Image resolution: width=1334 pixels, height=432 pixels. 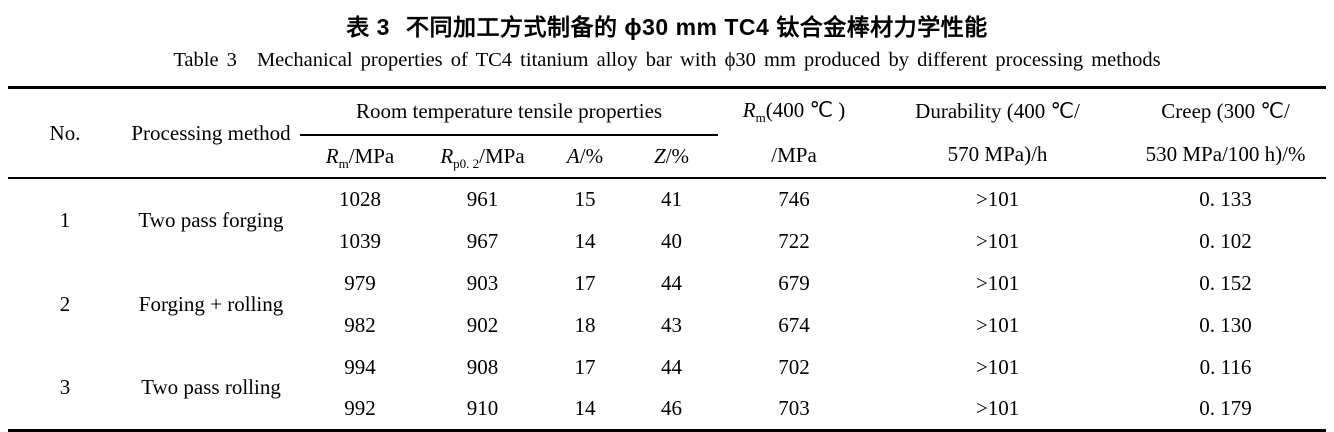 I want to click on cell-reduction: 41, so click(x=672, y=199).